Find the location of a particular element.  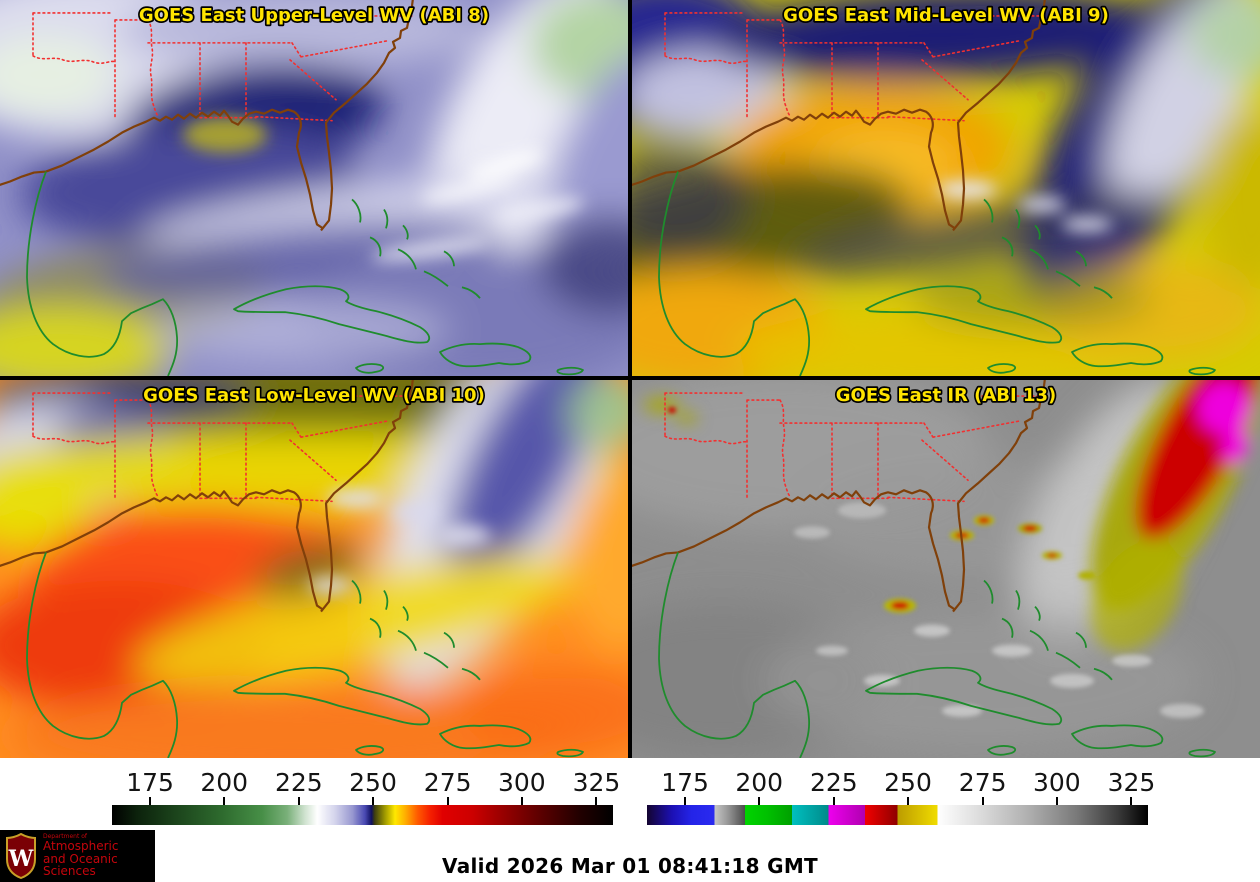

water-vapor-colorbar: 175 200 225 250 275 300 325 is located at coordinates (366, 793).